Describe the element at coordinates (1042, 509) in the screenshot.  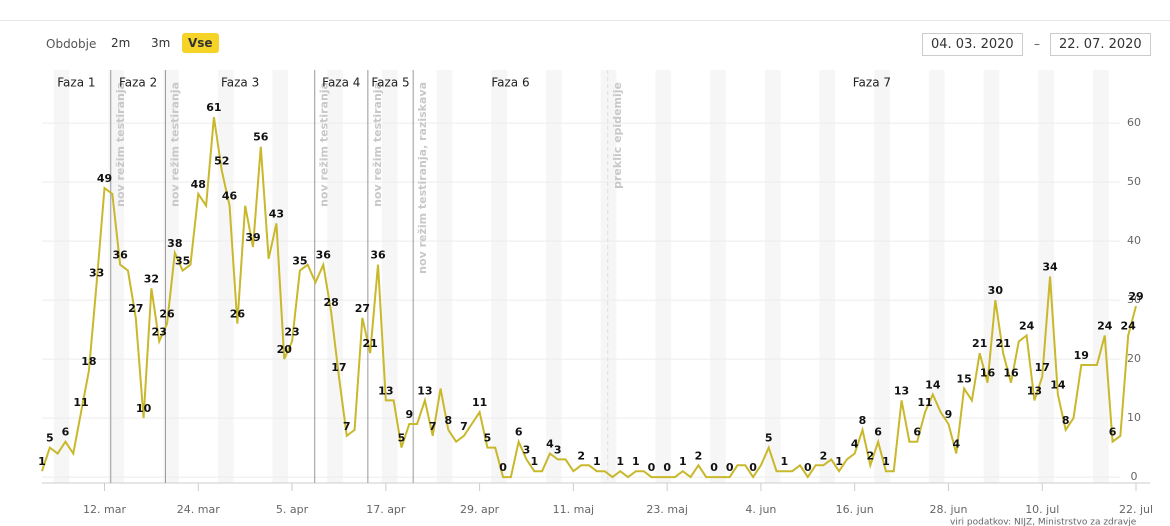
I see `x-tick-label: 10. jul` at that location.